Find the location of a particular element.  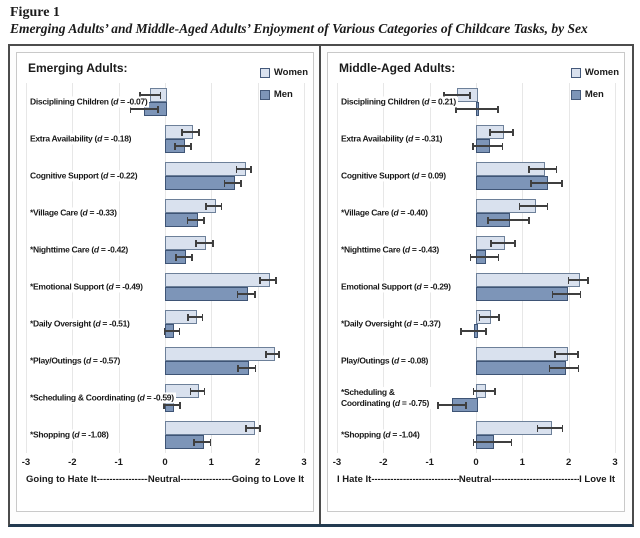

category-label: *Emotional Support (d = -0.49) is located at coordinates (86, 286).